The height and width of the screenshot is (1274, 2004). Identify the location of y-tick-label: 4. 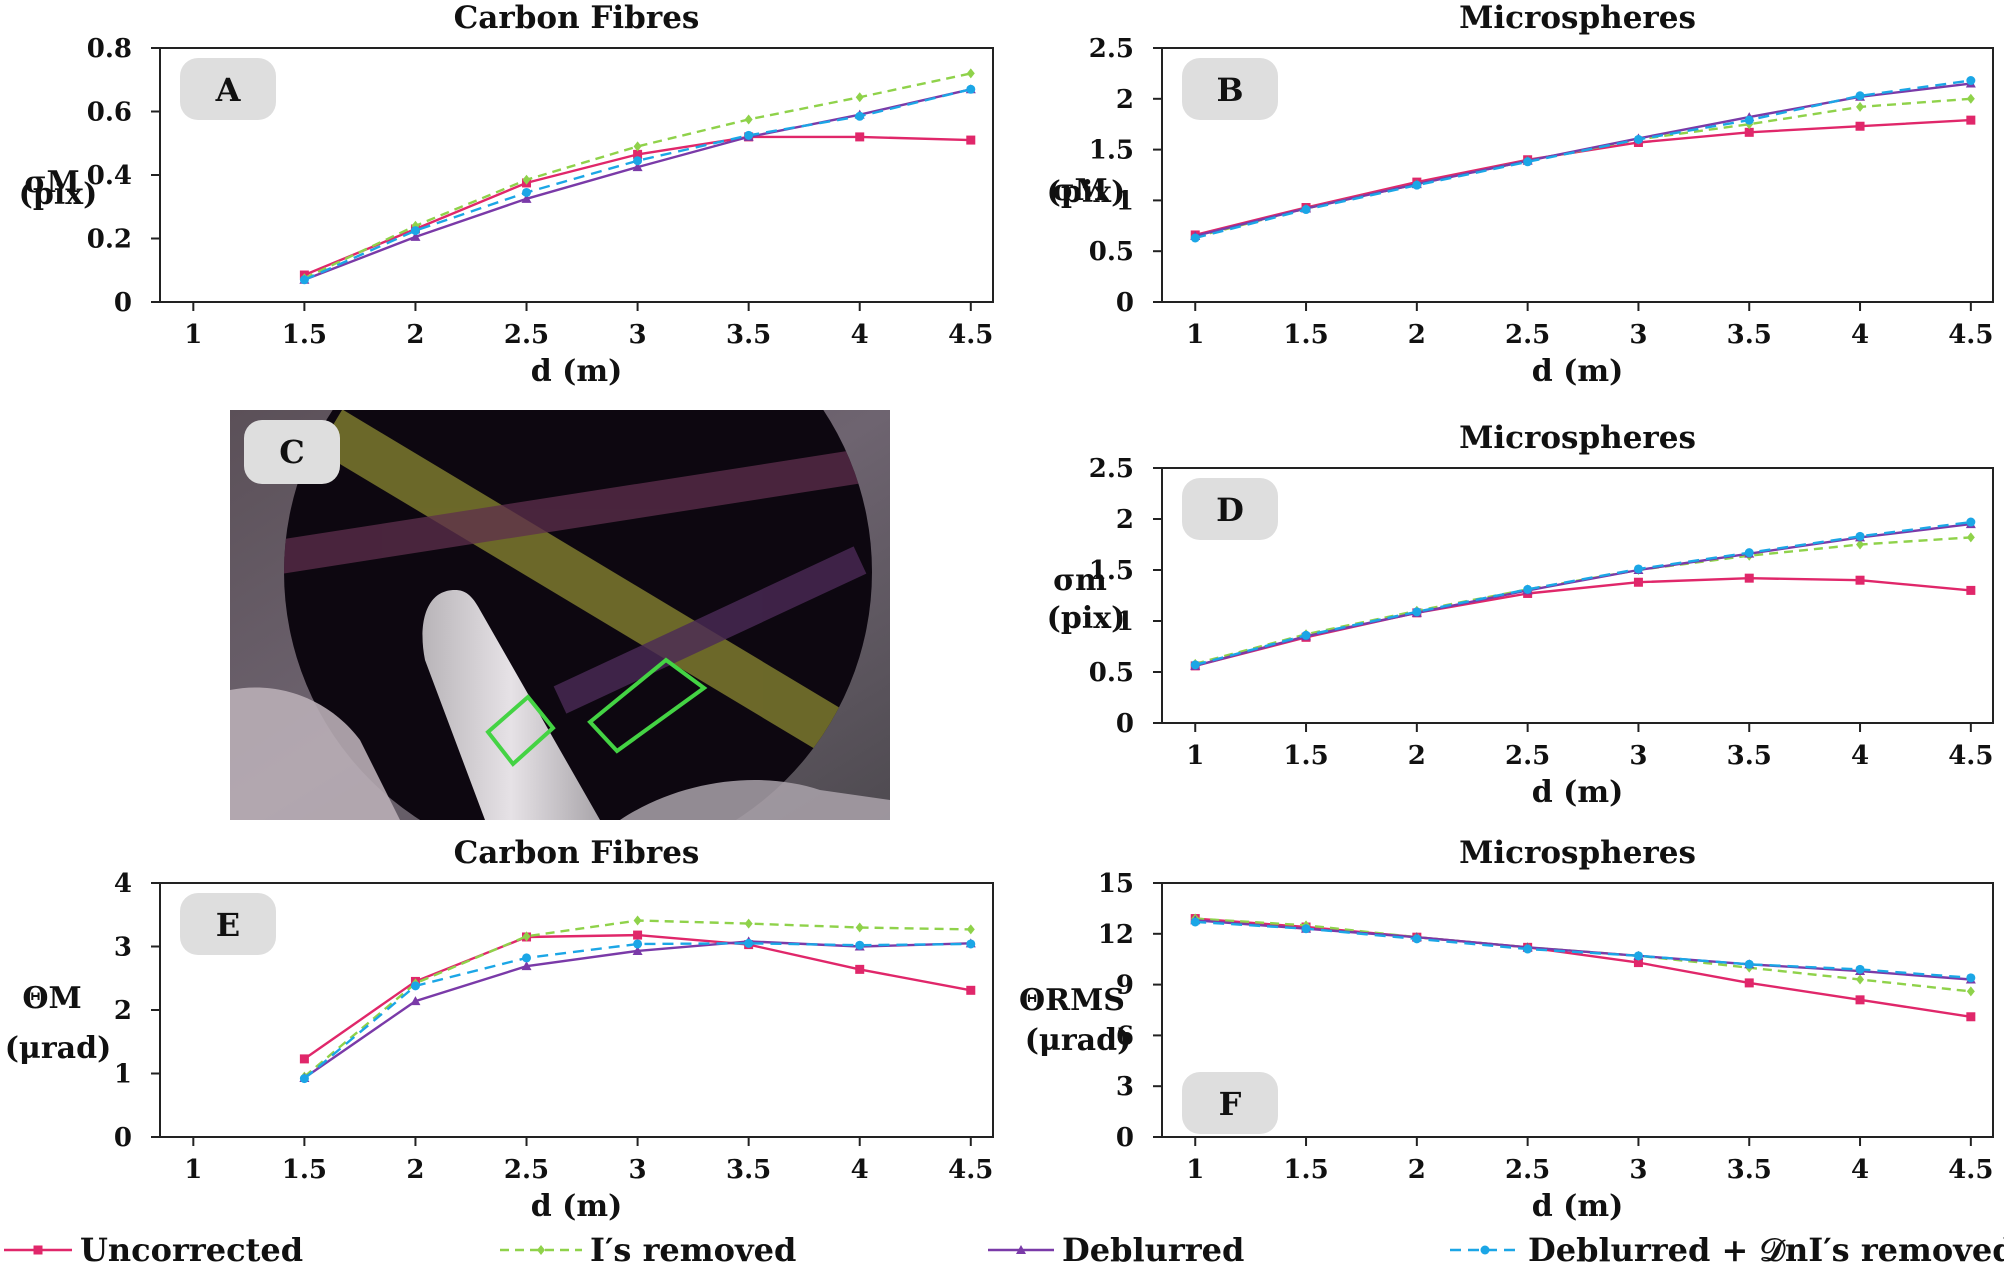
(123, 884).